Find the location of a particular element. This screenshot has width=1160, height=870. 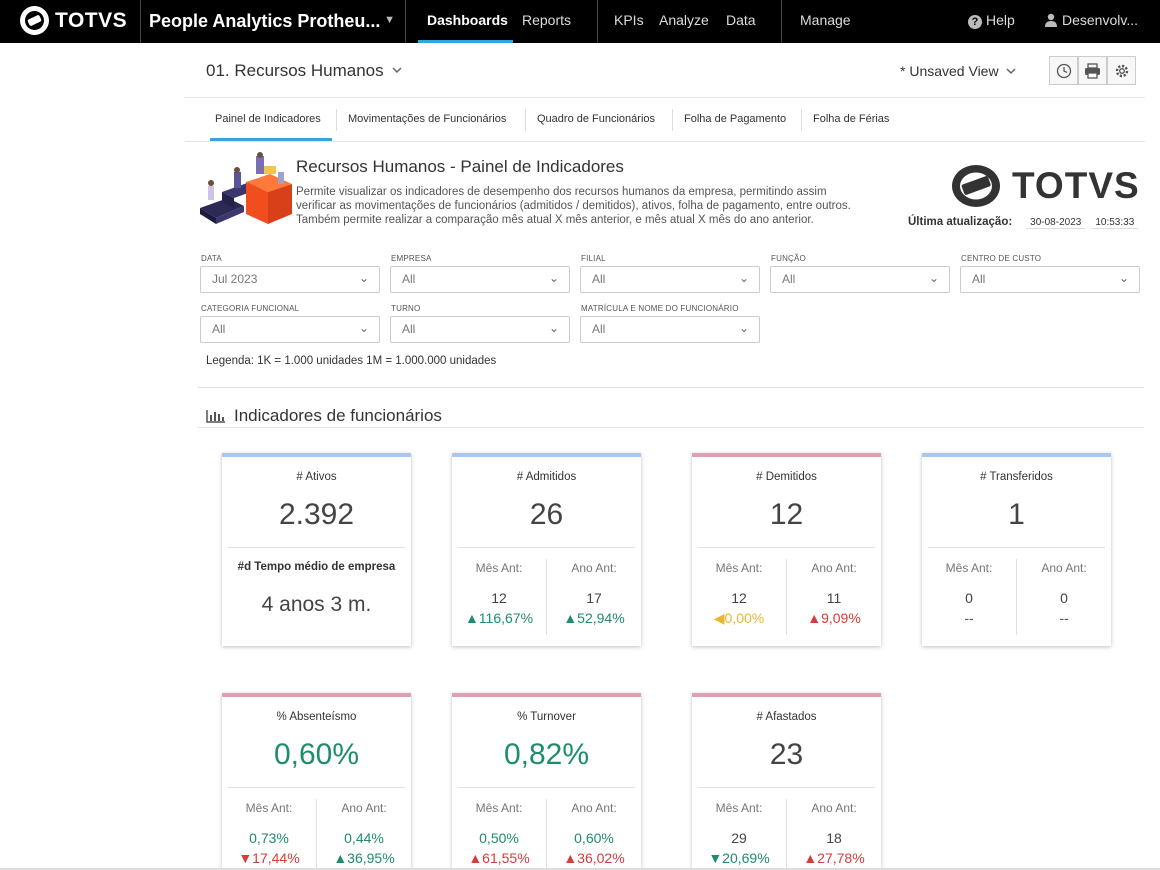

prev-month-change: ▼20,69% is located at coordinates (739, 858).